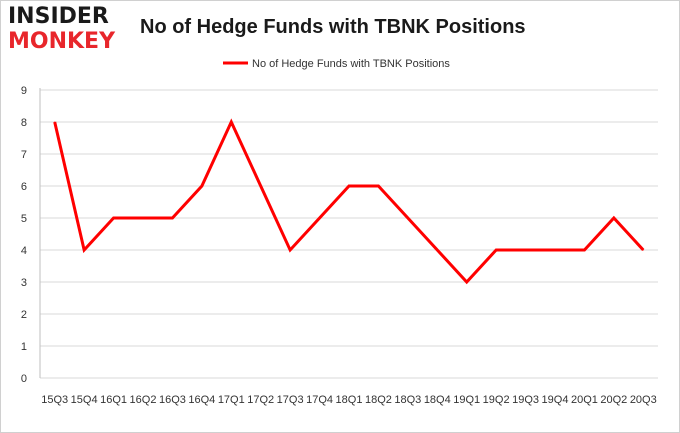 Image resolution: width=680 pixels, height=433 pixels. What do you see at coordinates (58, 16) in the screenshot?
I see `logo-line-1: INSIDER` at bounding box center [58, 16].